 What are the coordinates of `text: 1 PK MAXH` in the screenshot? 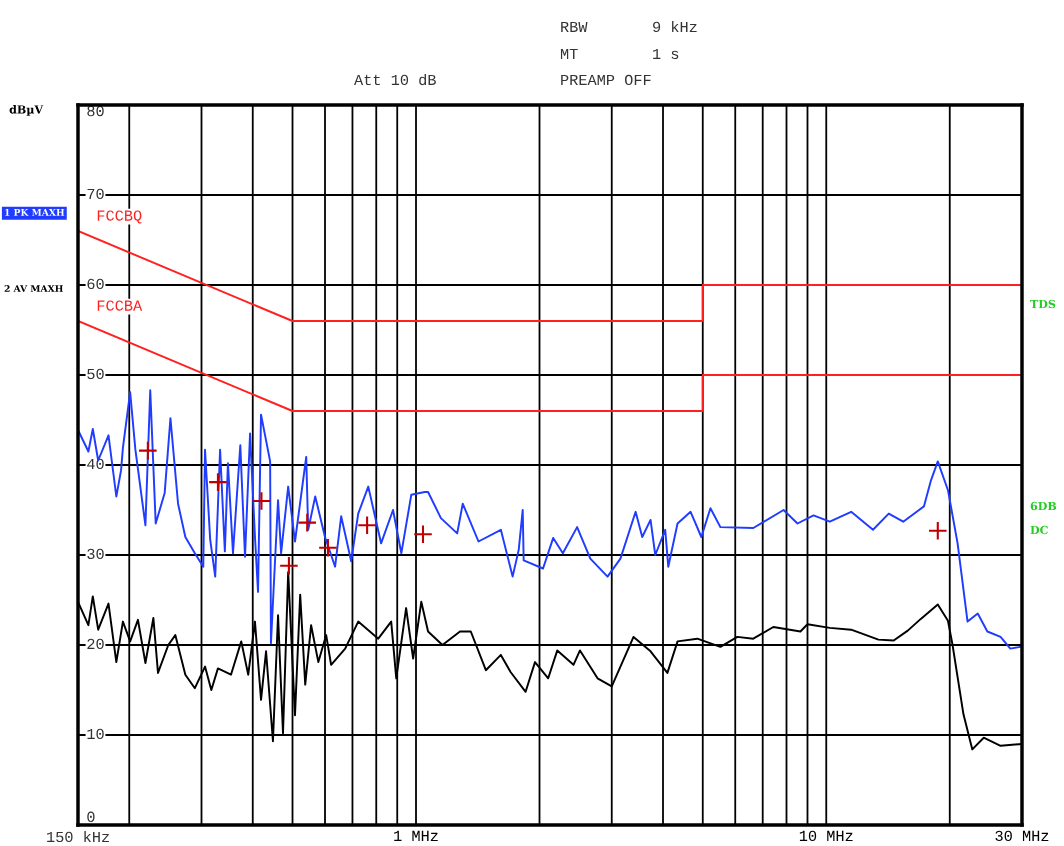 It's located at (35, 212).